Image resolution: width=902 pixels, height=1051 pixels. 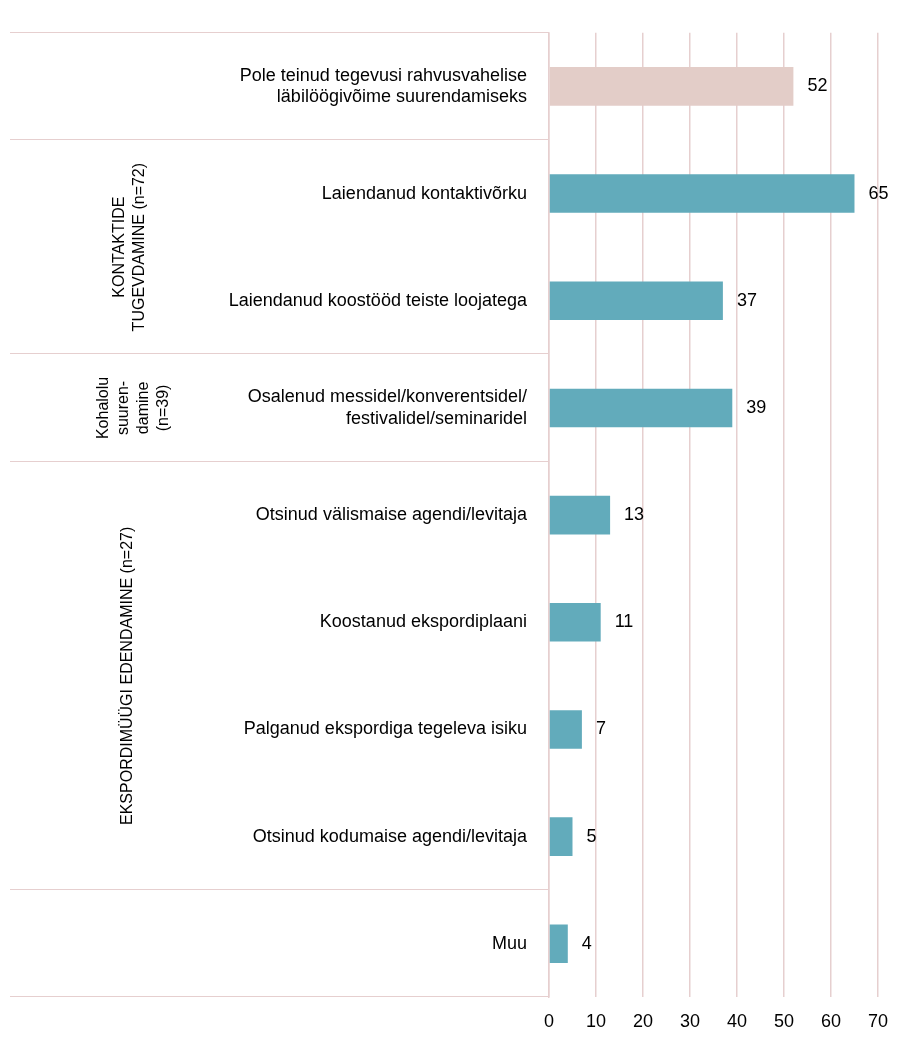 What do you see at coordinates (643, 1021) in the screenshot?
I see `x-tick-label: 20` at bounding box center [643, 1021].